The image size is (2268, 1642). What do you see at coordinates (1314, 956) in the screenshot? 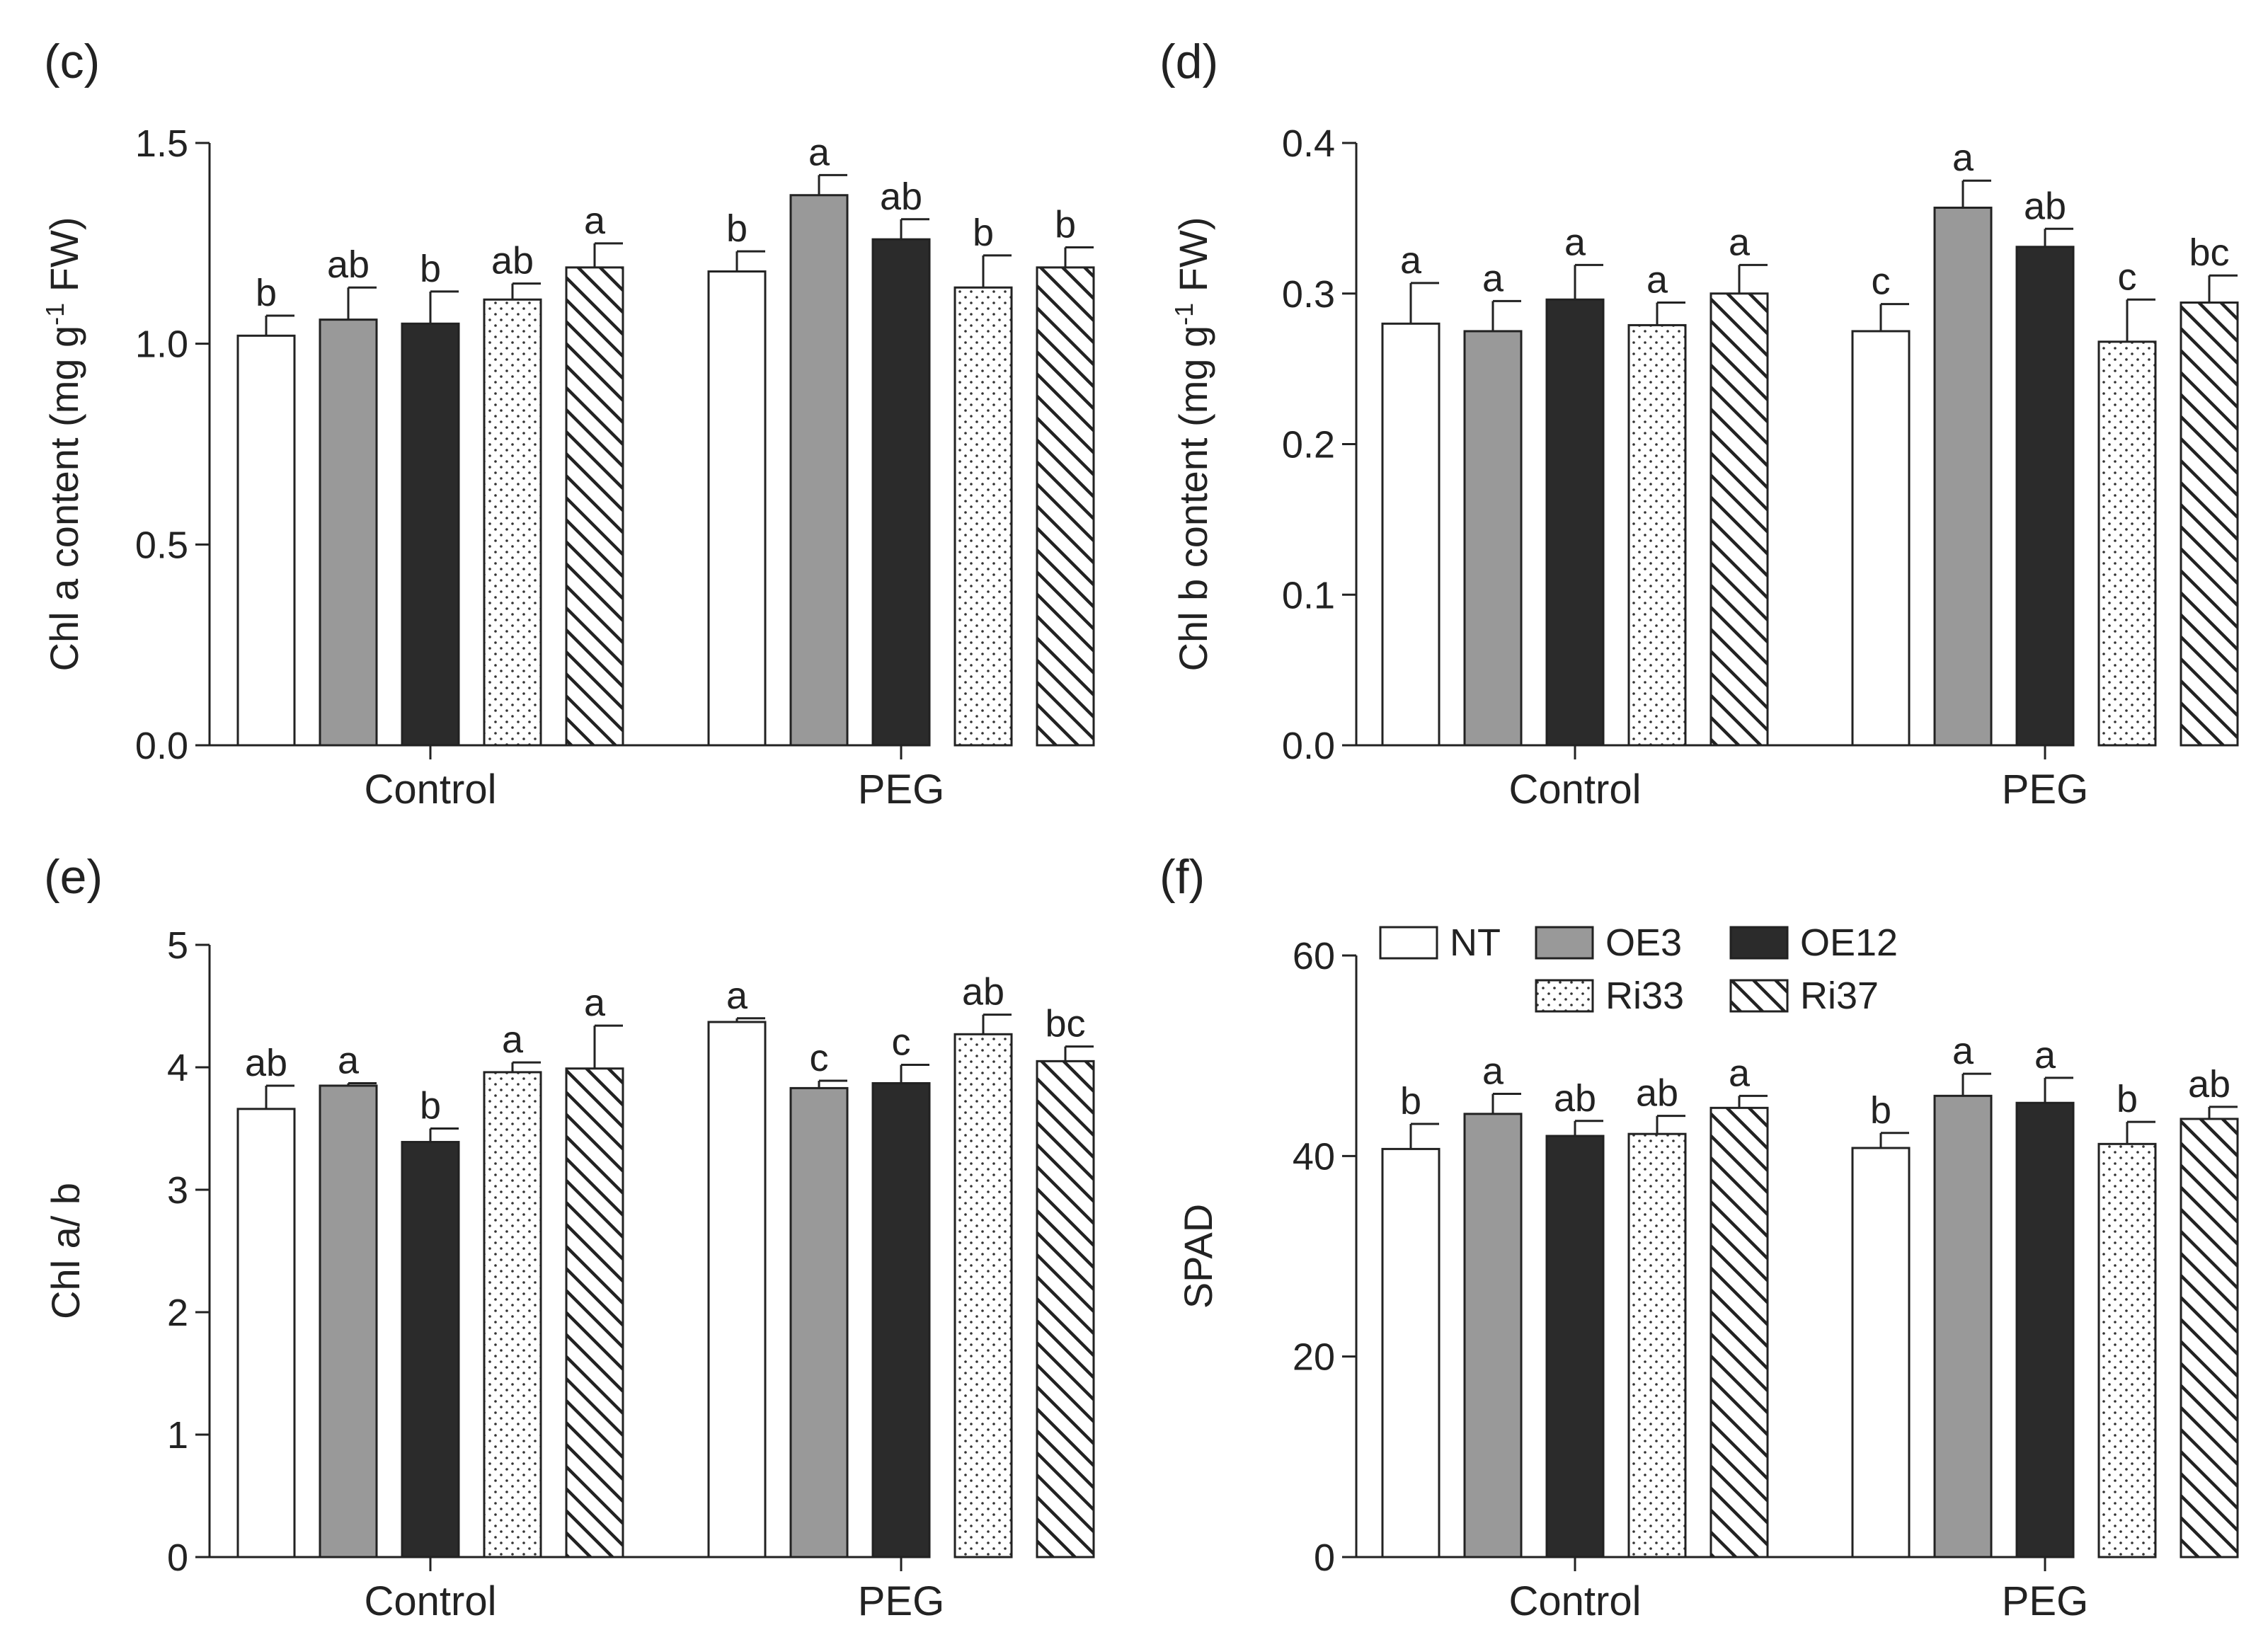
I see `y-tick-label: 60` at bounding box center [1314, 956].